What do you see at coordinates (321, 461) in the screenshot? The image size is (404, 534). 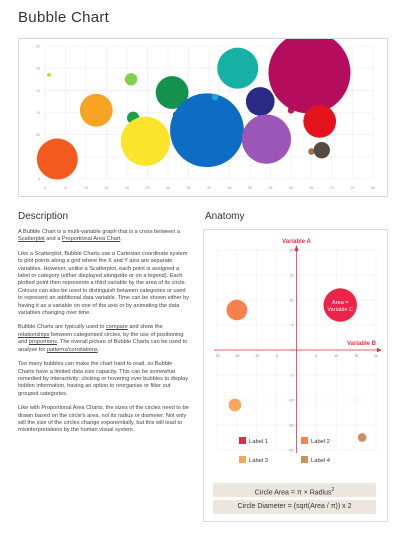 I see `legend-label: Label 4` at bounding box center [321, 461].